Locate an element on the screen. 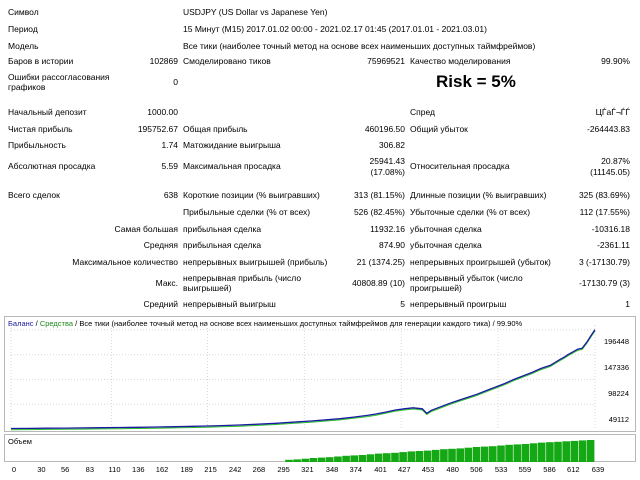  rel-dd-value: 20.87% is located at coordinates (615, 161).